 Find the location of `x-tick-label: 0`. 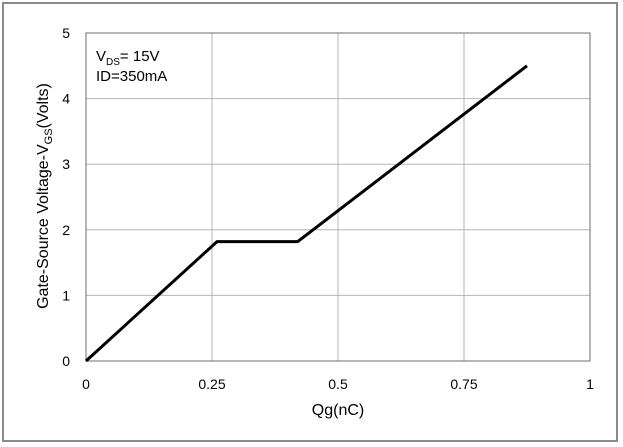

x-tick-label: 0 is located at coordinates (86, 384).